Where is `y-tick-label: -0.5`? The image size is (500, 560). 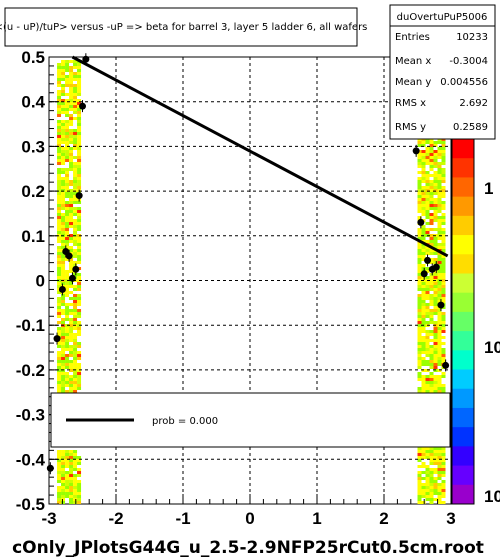
y-tick-label: -0.5 is located at coordinates (30, 504).